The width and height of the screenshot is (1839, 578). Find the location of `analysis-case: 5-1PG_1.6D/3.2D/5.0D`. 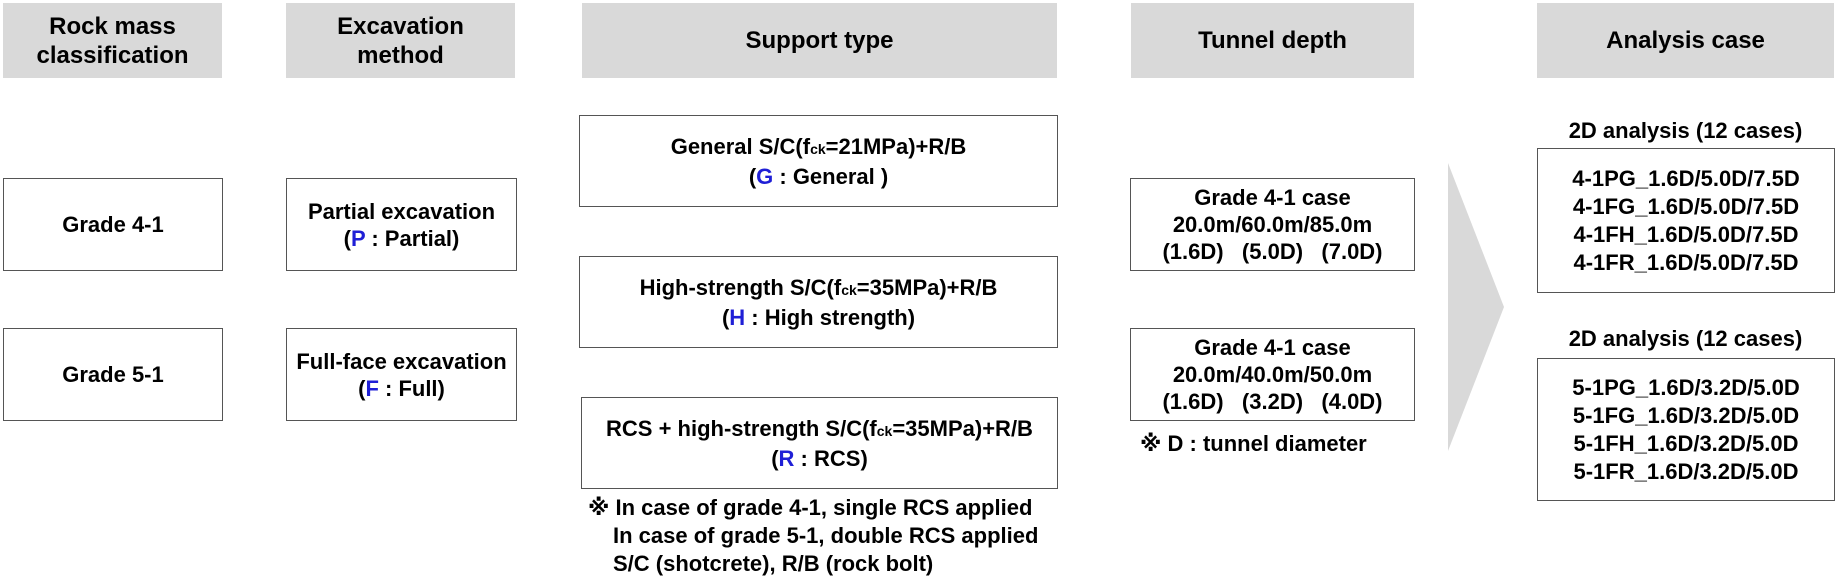

analysis-case: 5-1PG_1.6D/3.2D/5.0D is located at coordinates (1686, 387).